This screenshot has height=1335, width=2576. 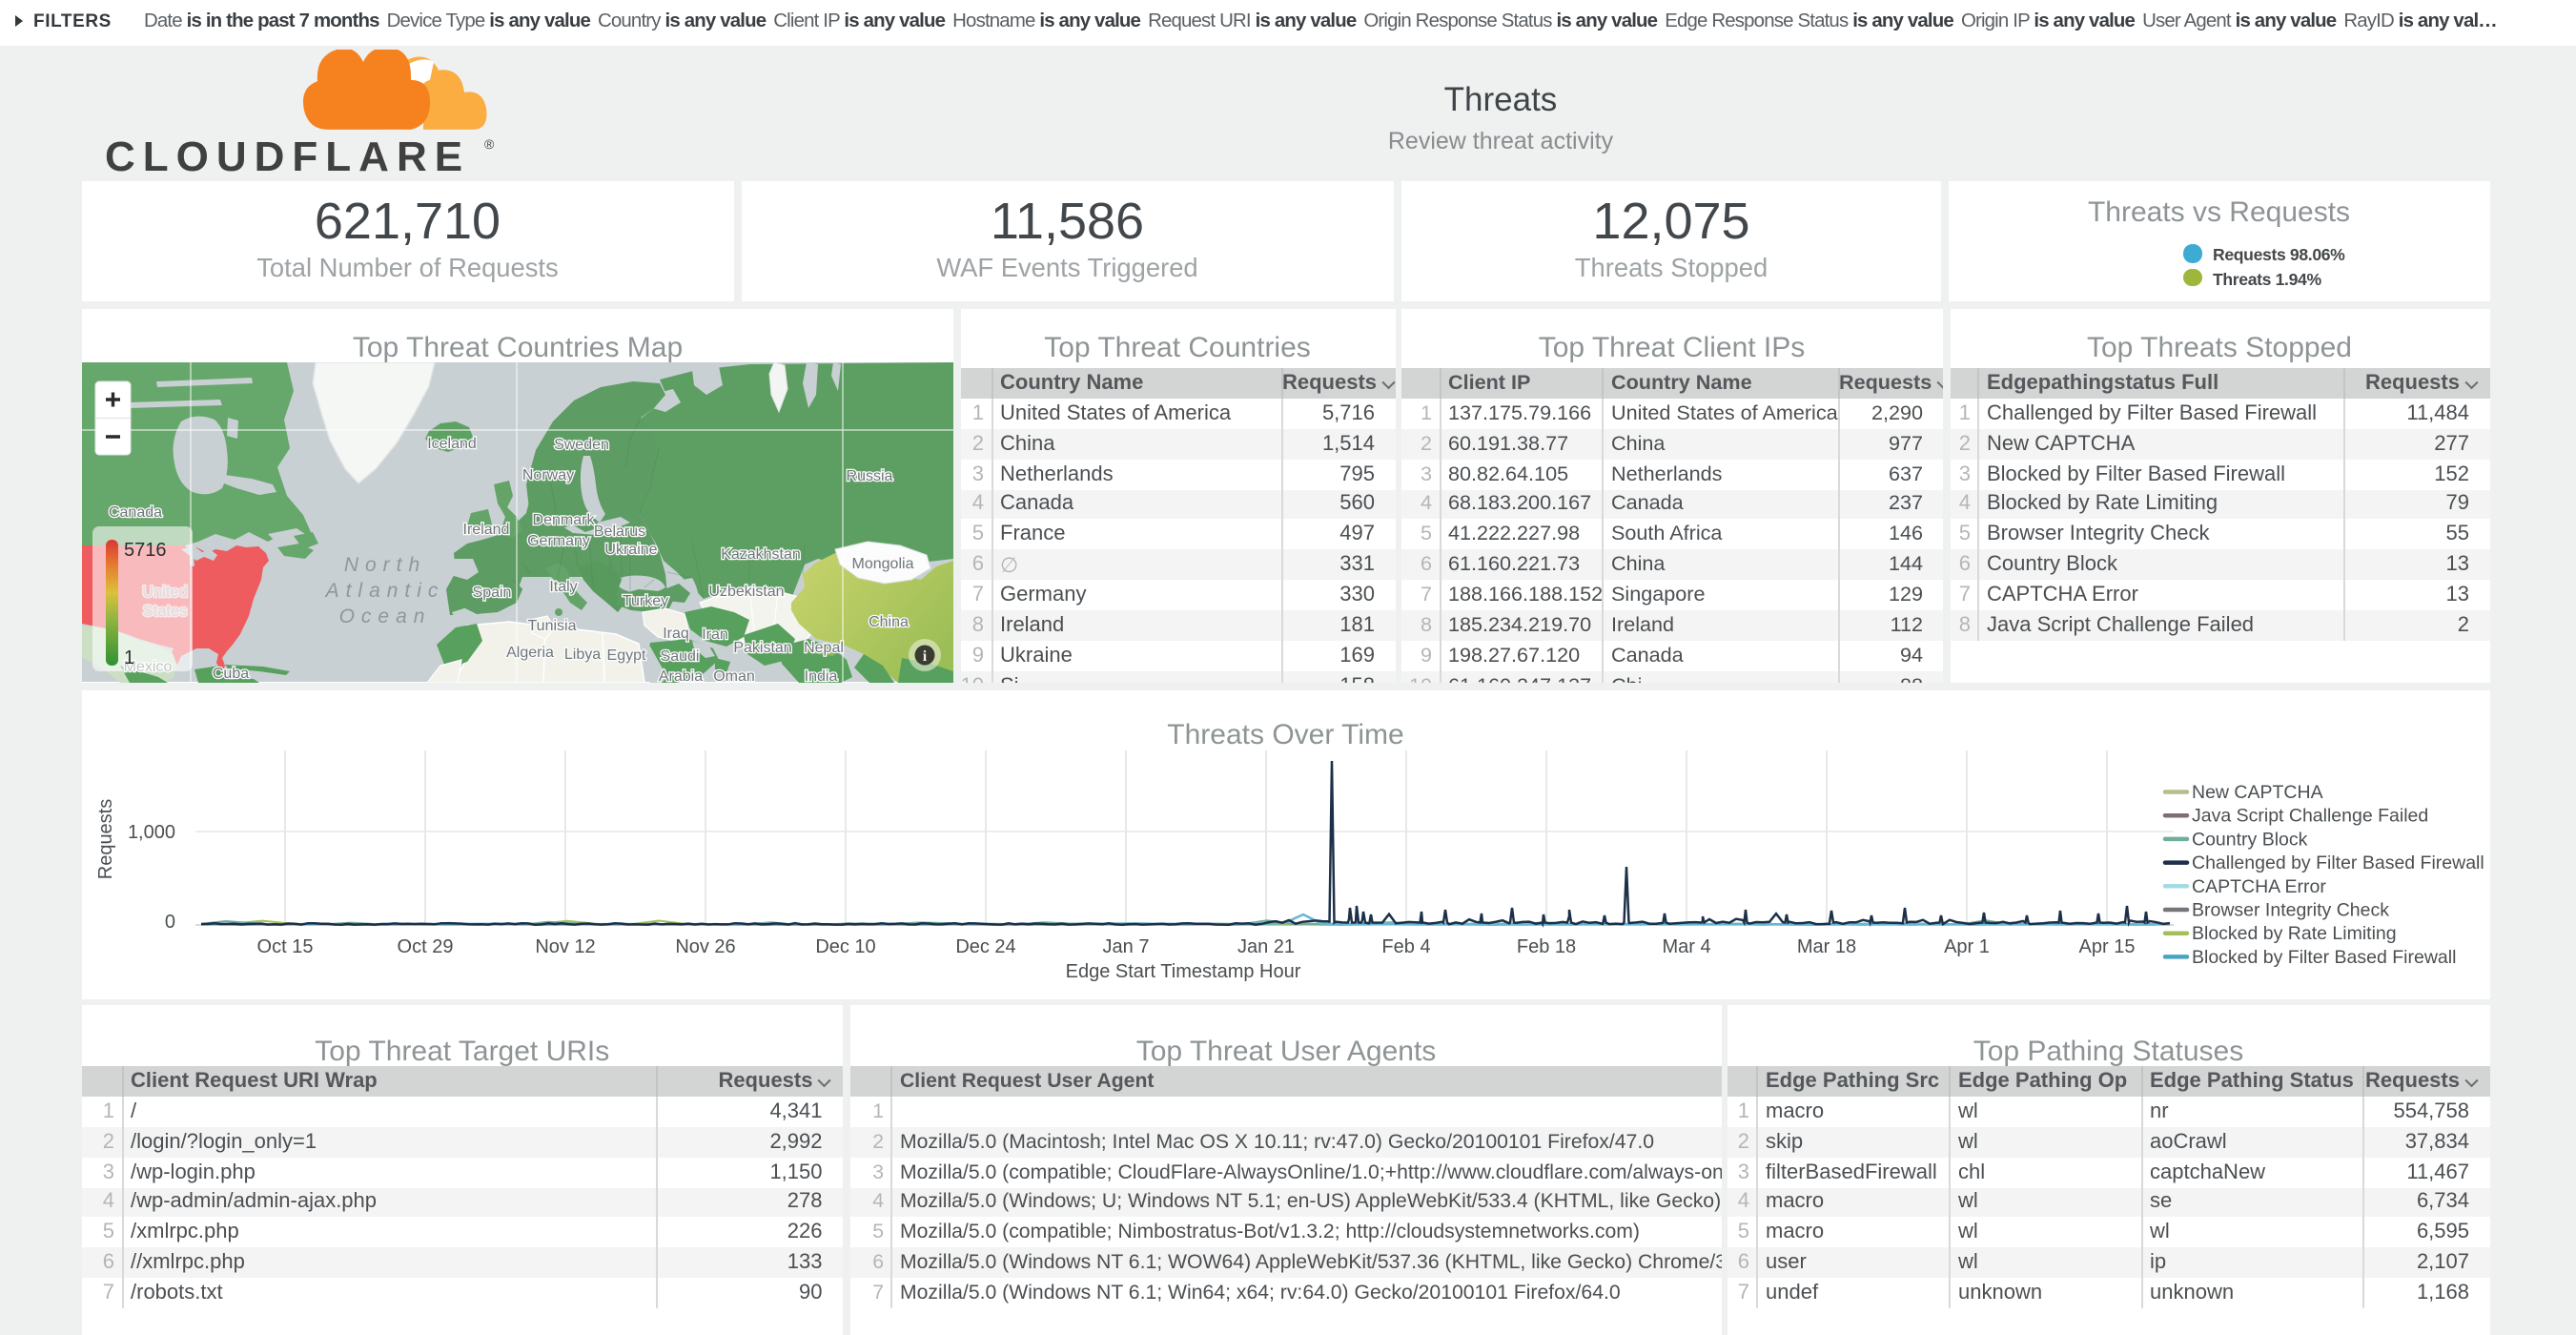 What do you see at coordinates (386, 616) in the screenshot?
I see `svg-text: Ocean` at bounding box center [386, 616].